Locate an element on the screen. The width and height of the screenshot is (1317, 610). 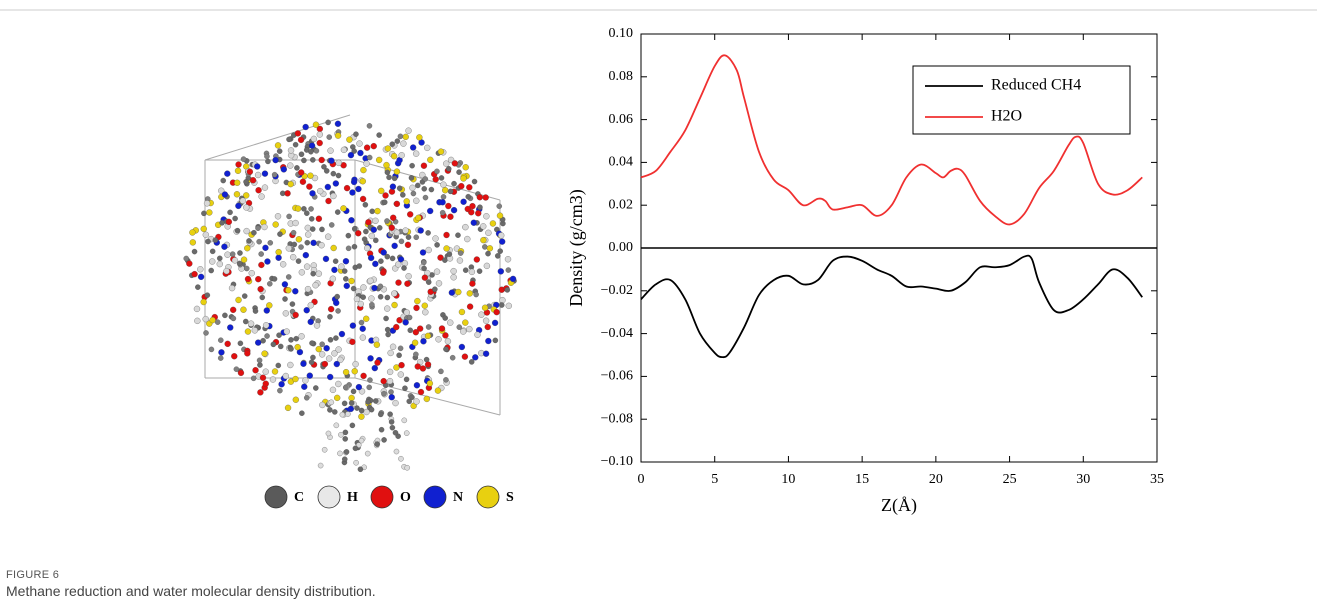
y-tick-label: 0.04 is located at coordinates (621, 162).